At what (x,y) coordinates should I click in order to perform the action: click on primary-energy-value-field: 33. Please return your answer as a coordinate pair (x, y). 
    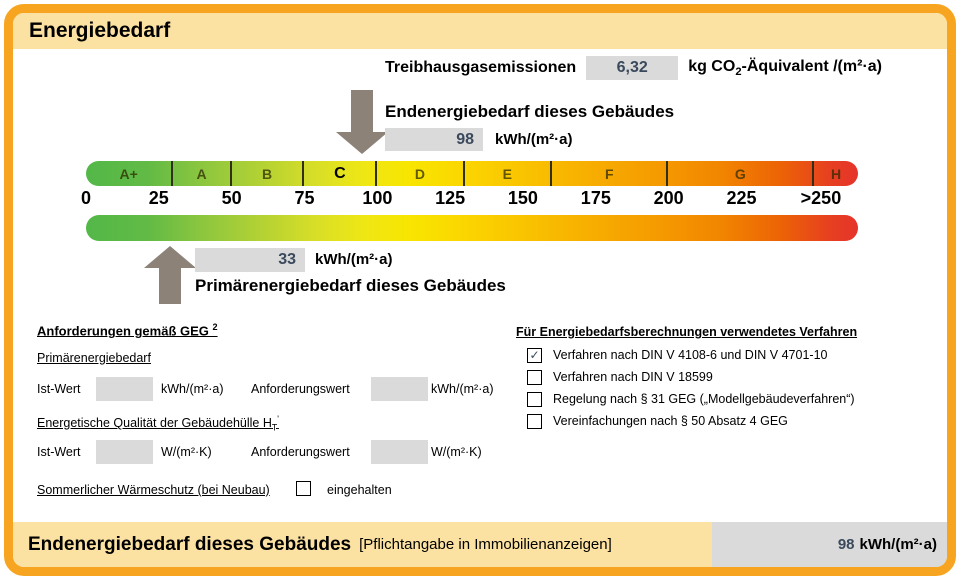
    Looking at the image, I should click on (250, 260).